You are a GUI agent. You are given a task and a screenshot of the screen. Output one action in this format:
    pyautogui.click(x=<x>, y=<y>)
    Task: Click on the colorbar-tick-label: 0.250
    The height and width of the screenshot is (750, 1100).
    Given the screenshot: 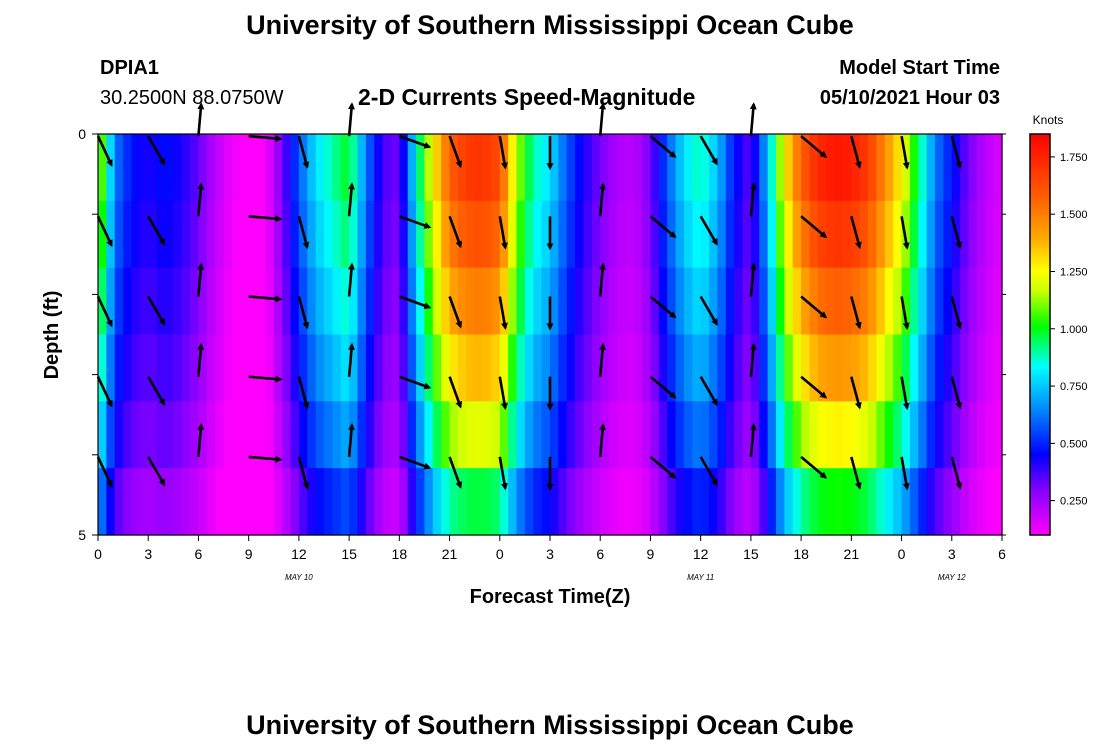 What is the action you would take?
    pyautogui.click(x=1074, y=502)
    